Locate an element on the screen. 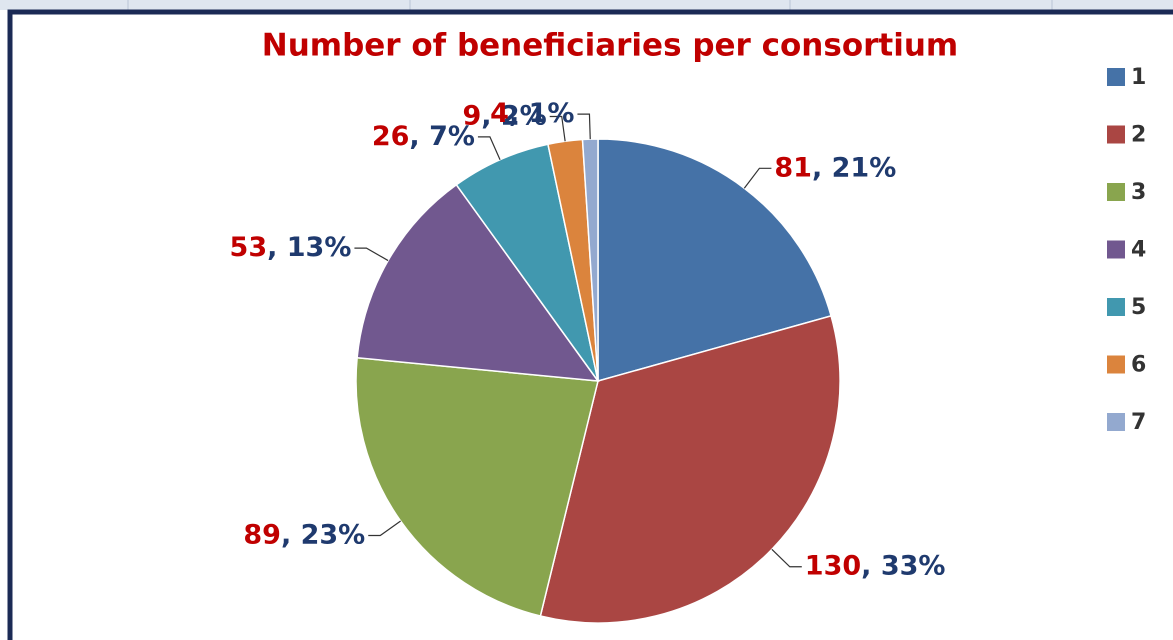 This screenshot has width=1173, height=640. legend-label: 6 is located at coordinates (1138, 365).